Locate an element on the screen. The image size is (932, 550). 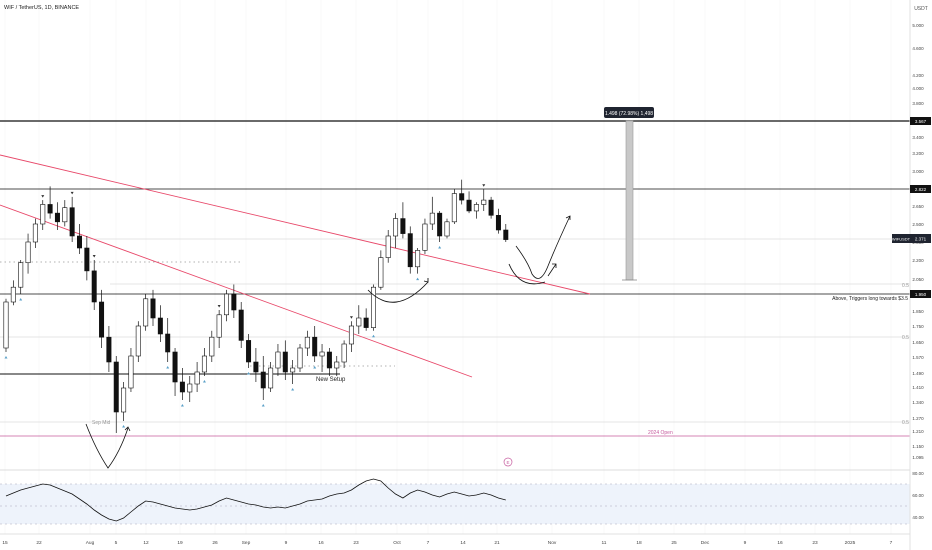
rsi-band is located at coordinates (455, 504).